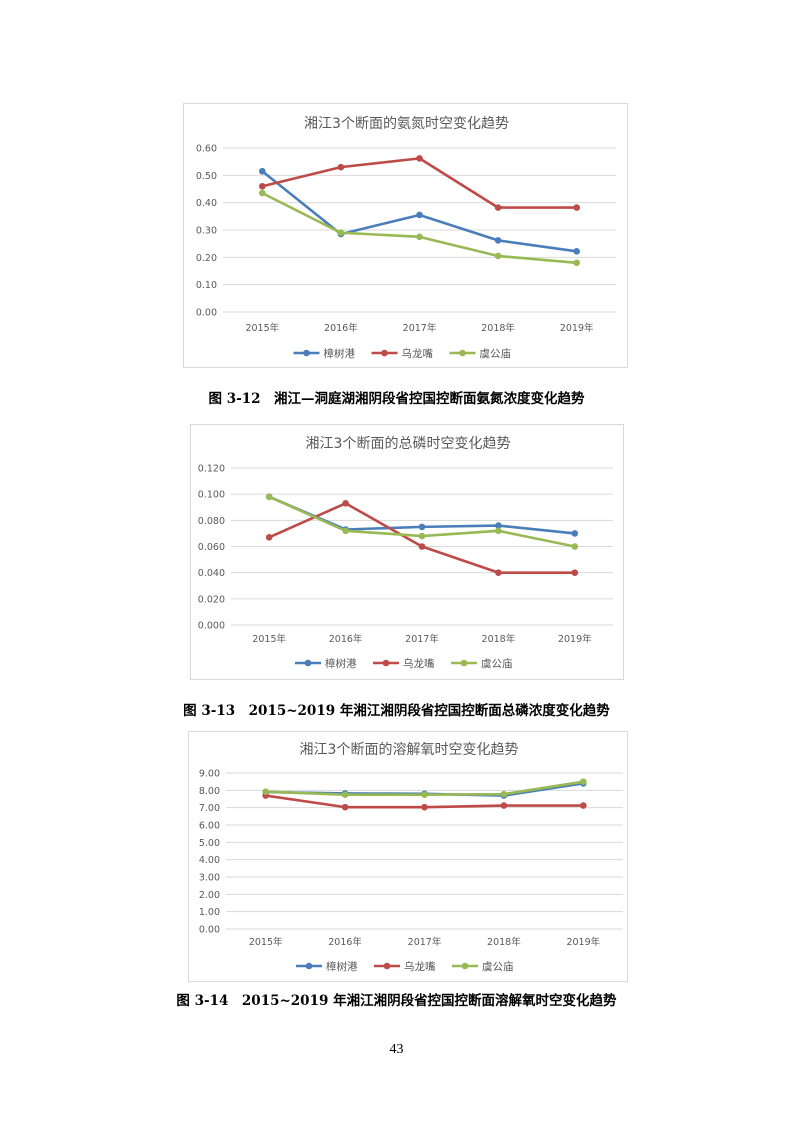 This screenshot has width=793, height=1122. Describe the element at coordinates (206, 258) in the screenshot. I see `y-tick-label: 0.20` at that location.